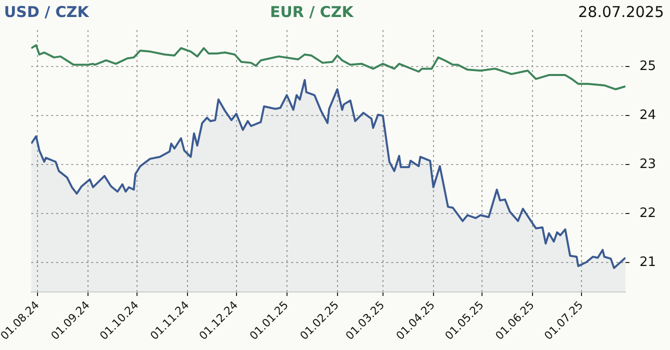 The width and height of the screenshot is (670, 350). I want to click on y-tick-label: 23, so click(647, 164).